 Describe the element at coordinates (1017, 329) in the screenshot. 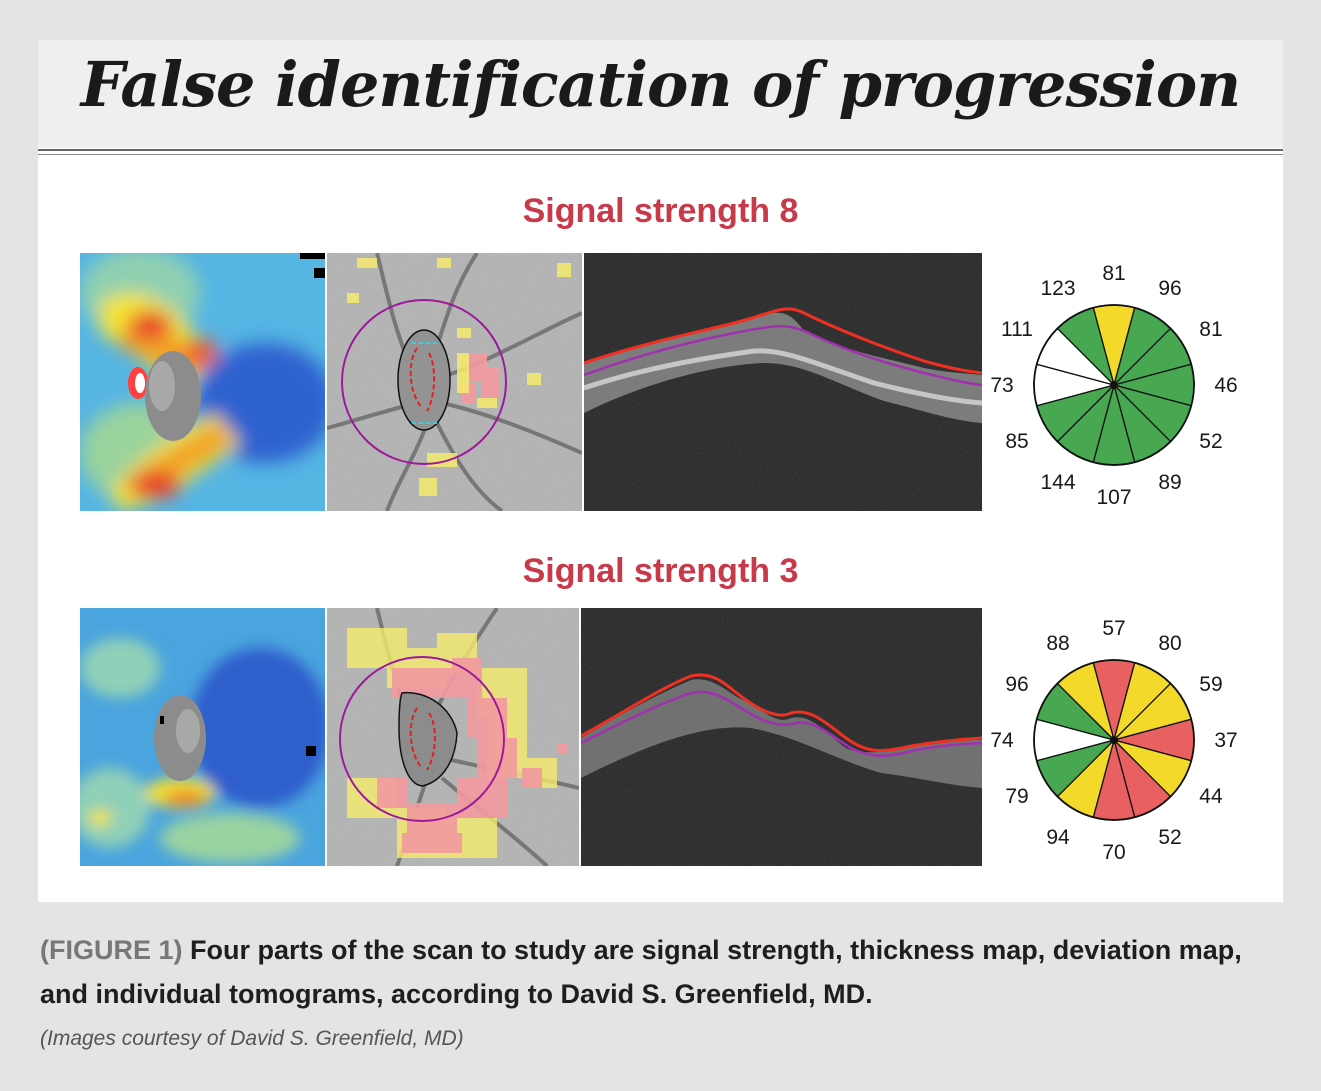

I see `sector-value-label: 111` at that location.